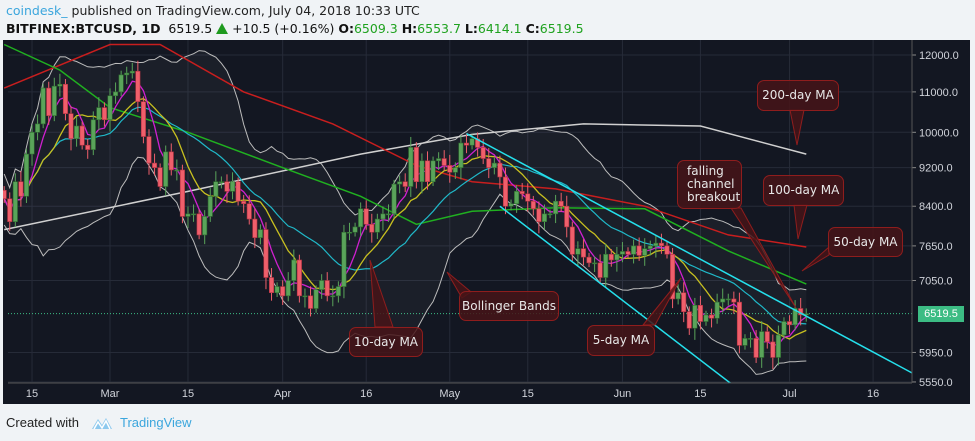 The height and width of the screenshot is (441, 975). I want to click on pointer-50-day-ma, so click(815, 258).